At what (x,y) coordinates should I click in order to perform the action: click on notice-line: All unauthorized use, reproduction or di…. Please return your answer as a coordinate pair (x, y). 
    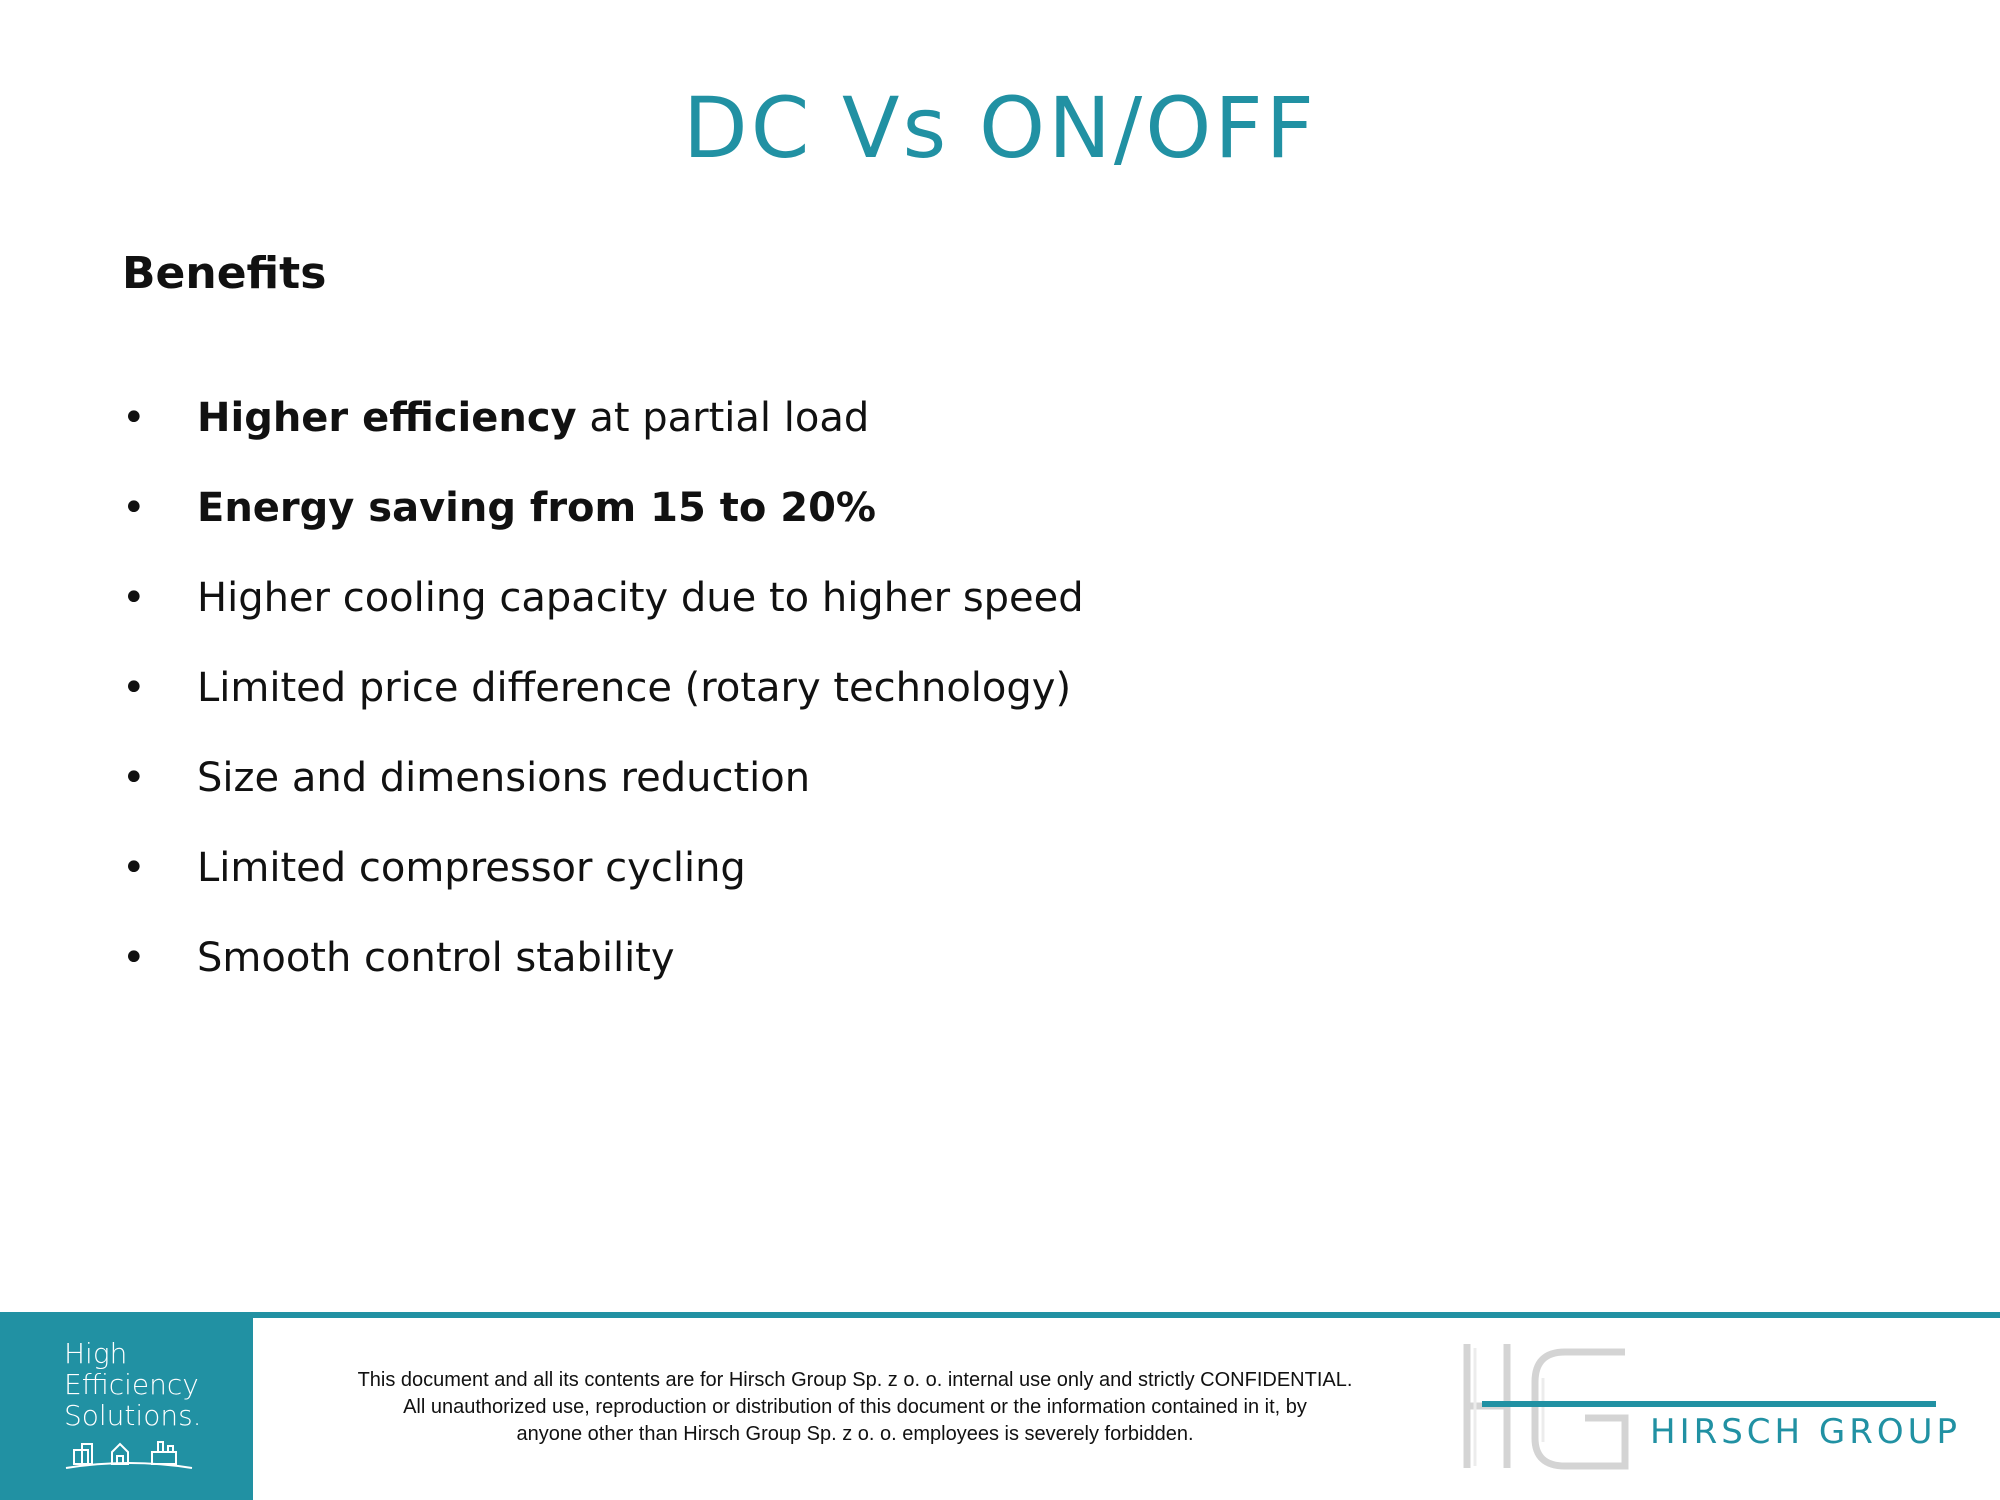
    Looking at the image, I should click on (855, 1407).